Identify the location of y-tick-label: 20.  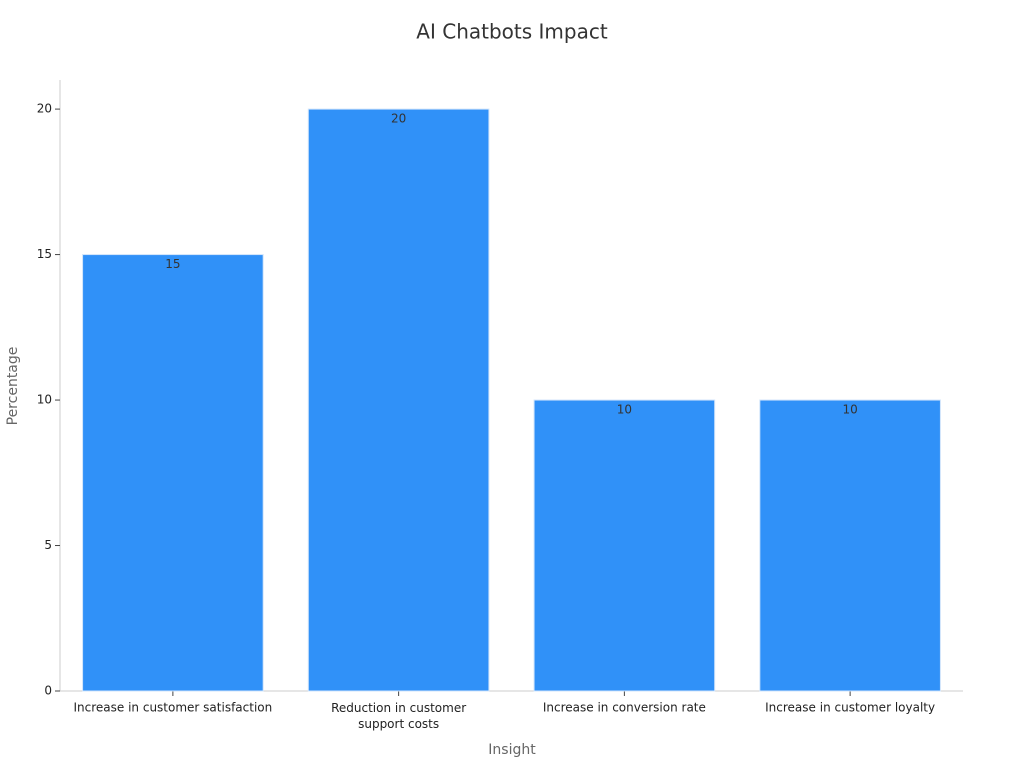
(44, 109).